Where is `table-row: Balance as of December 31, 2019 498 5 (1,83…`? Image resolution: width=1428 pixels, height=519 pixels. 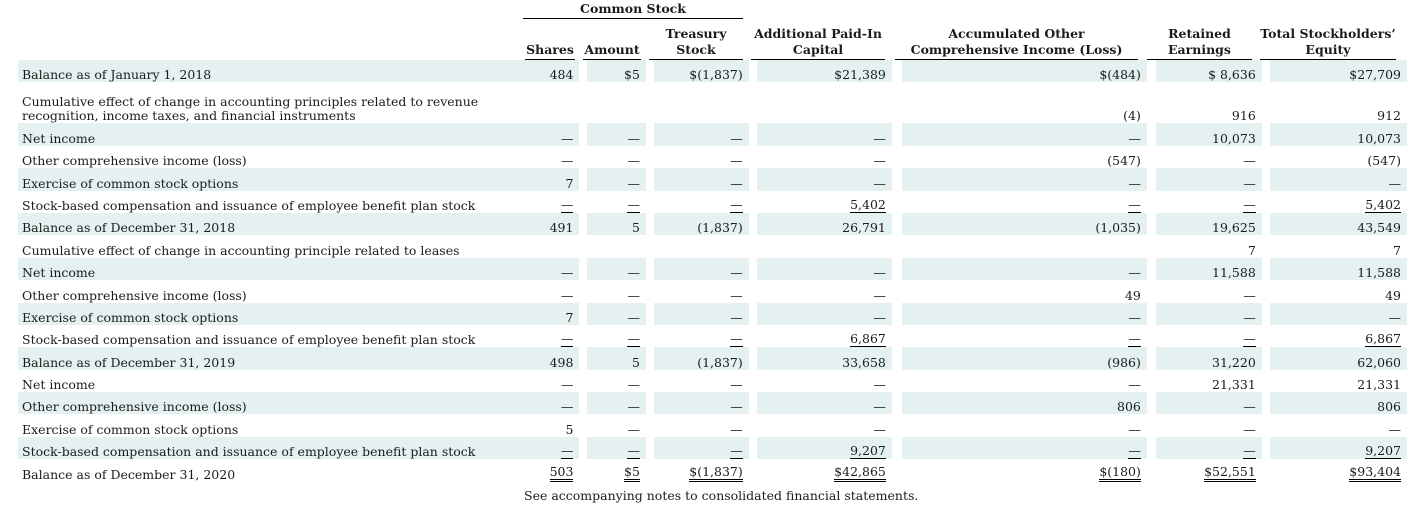
table-row: Balance as of December 31, 2019 498 5 (1,83… is located at coordinates (712, 358).